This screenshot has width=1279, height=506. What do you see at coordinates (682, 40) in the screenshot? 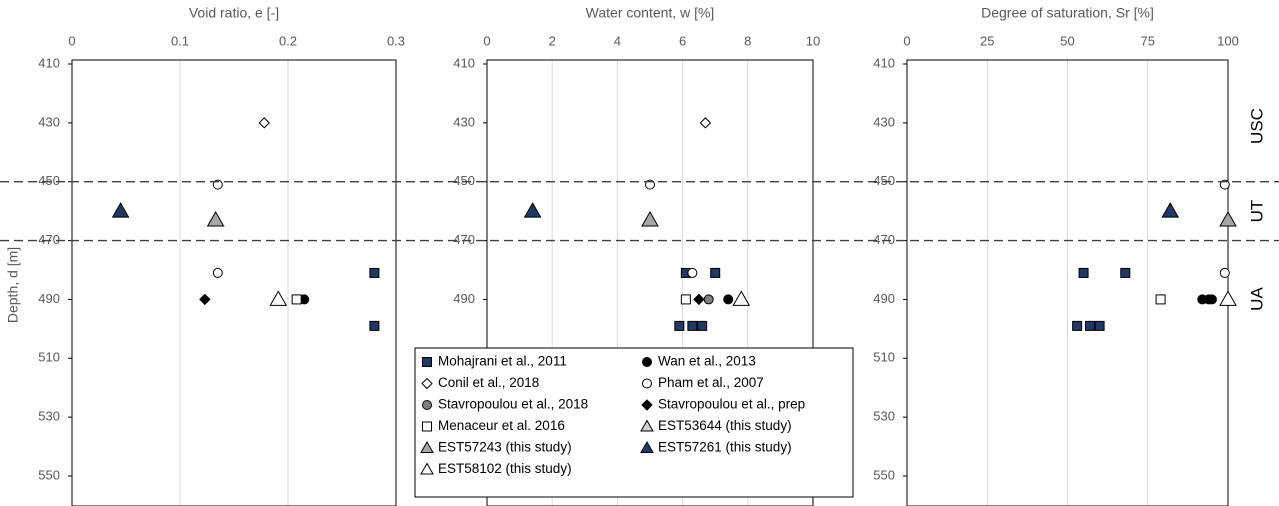
I see `x-tick-label: 6` at bounding box center [682, 40].